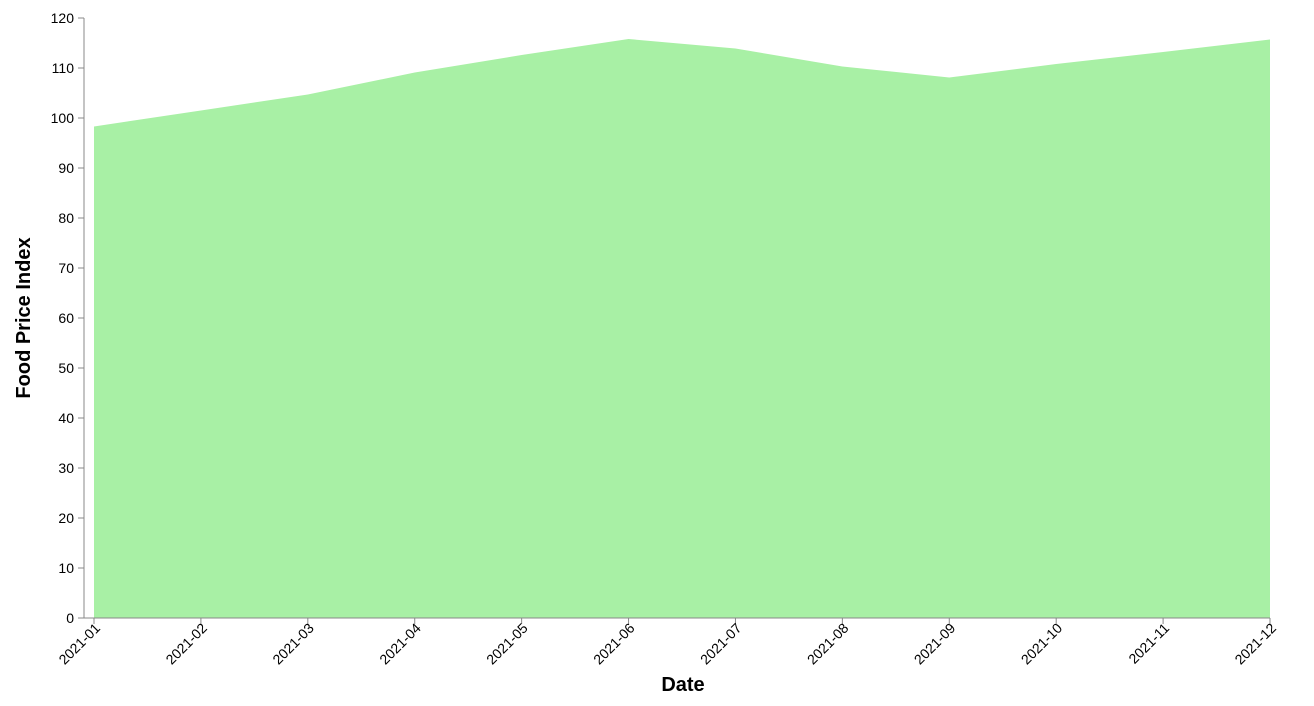 Image resolution: width=1314 pixels, height=706 pixels. Describe the element at coordinates (186, 644) in the screenshot. I see `x-tick-label-2021-02: 2021-02` at that location.